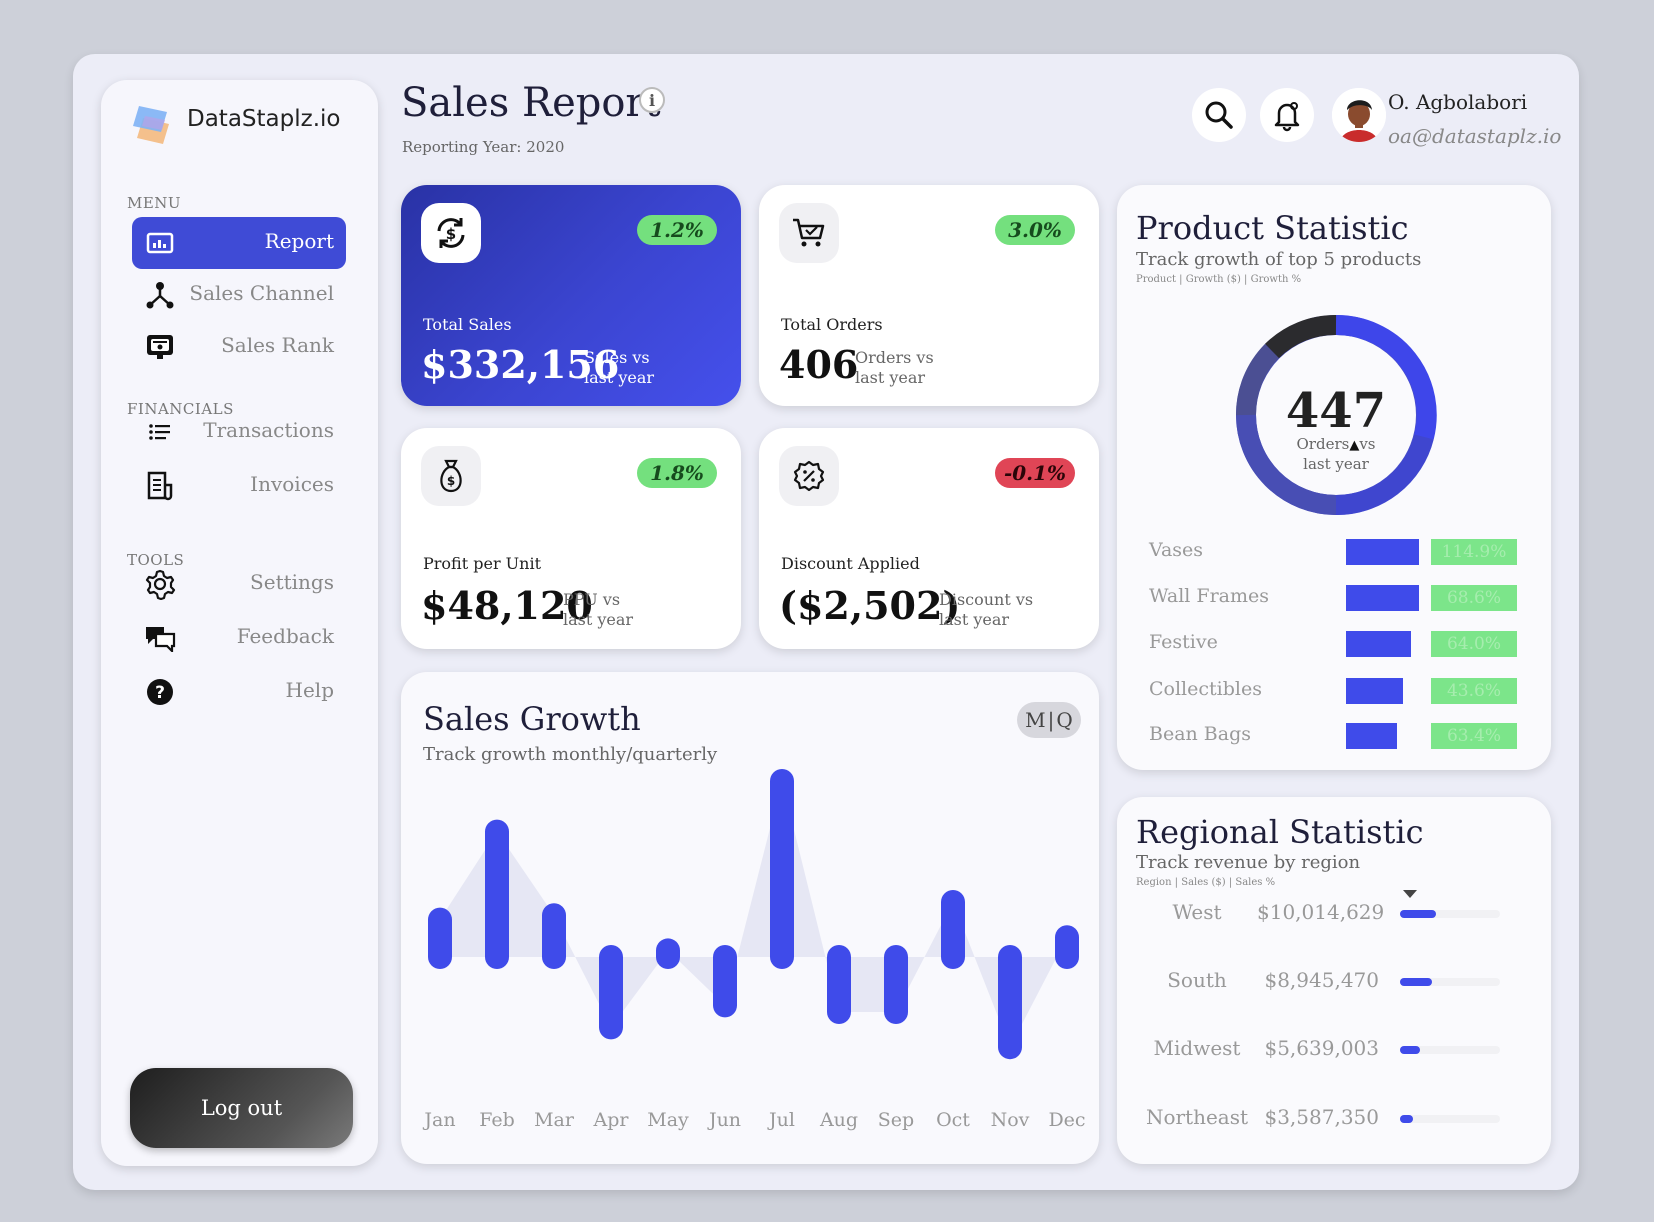 This screenshot has height=1222, width=1654. I want to click on kpi-value: 406, so click(819, 364).